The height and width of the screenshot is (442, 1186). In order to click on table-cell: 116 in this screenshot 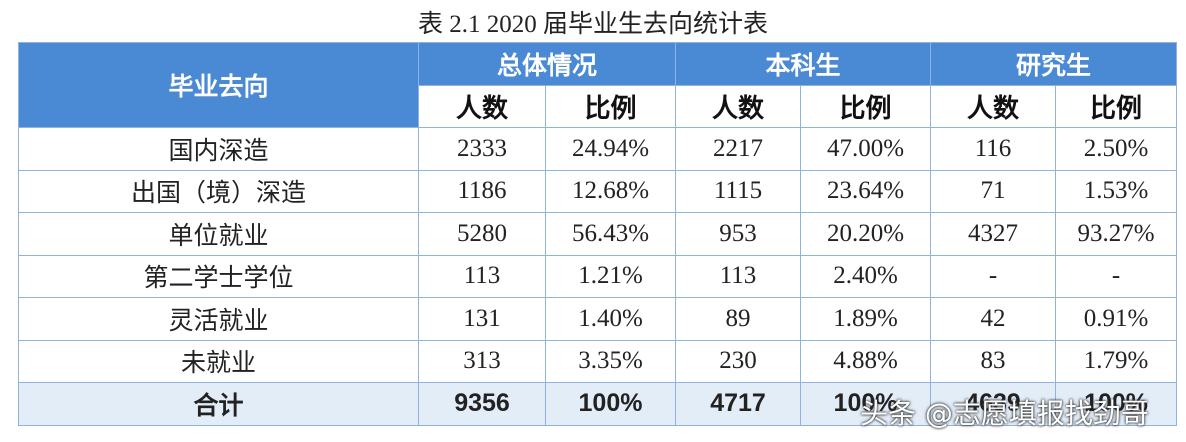, I will do `click(993, 149)`.